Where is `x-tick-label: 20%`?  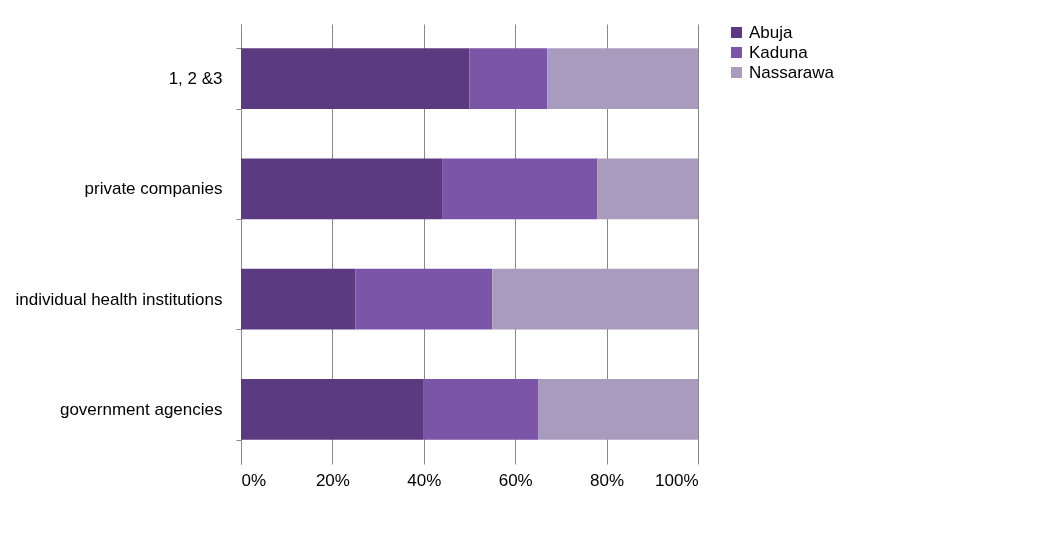 x-tick-label: 20% is located at coordinates (332, 480).